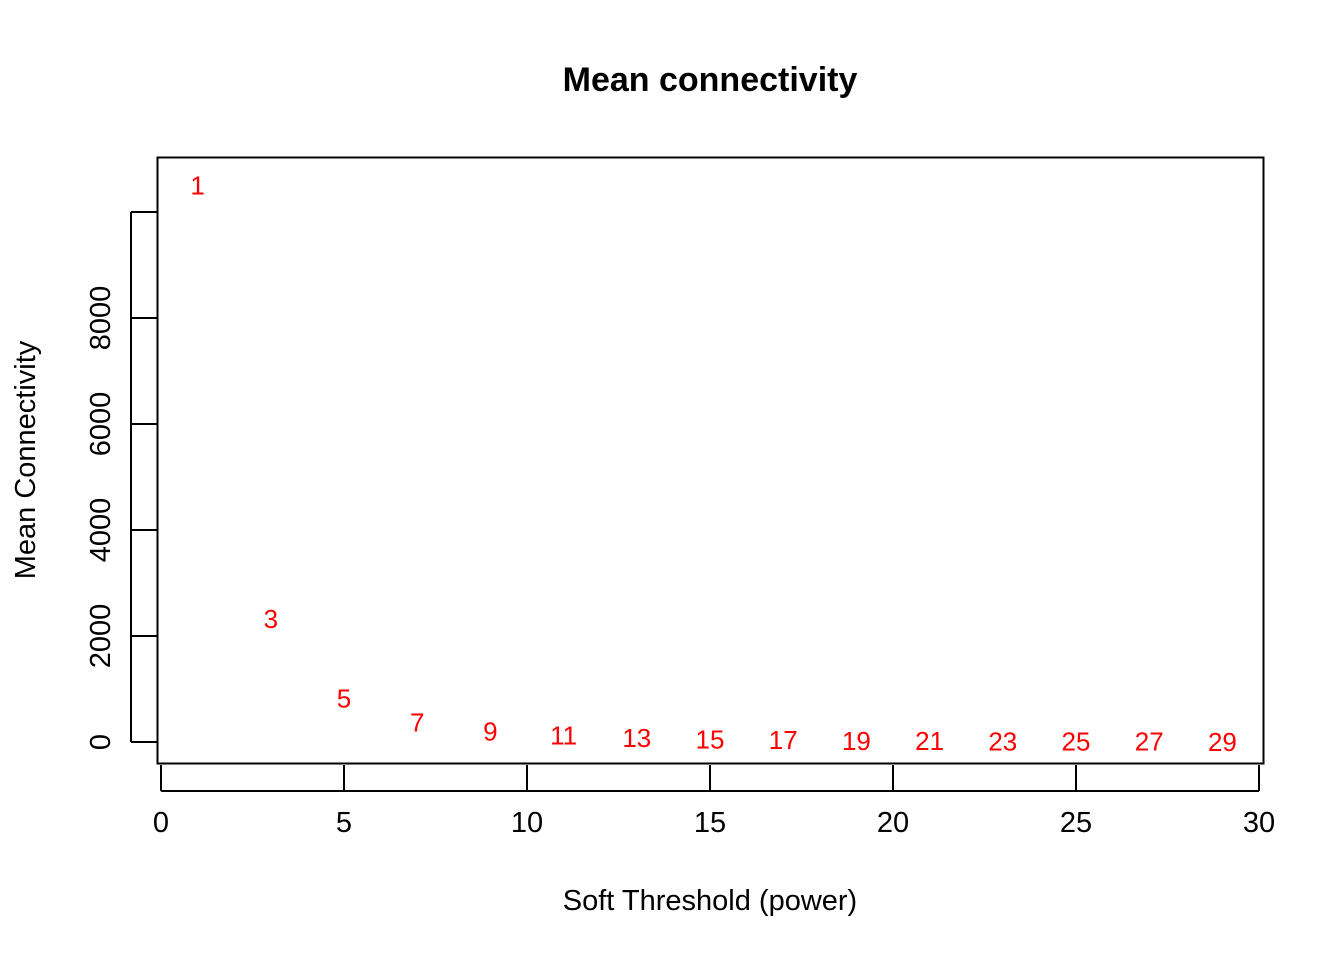  What do you see at coordinates (1259, 823) in the screenshot?
I see `x-tick-label: 30` at bounding box center [1259, 823].